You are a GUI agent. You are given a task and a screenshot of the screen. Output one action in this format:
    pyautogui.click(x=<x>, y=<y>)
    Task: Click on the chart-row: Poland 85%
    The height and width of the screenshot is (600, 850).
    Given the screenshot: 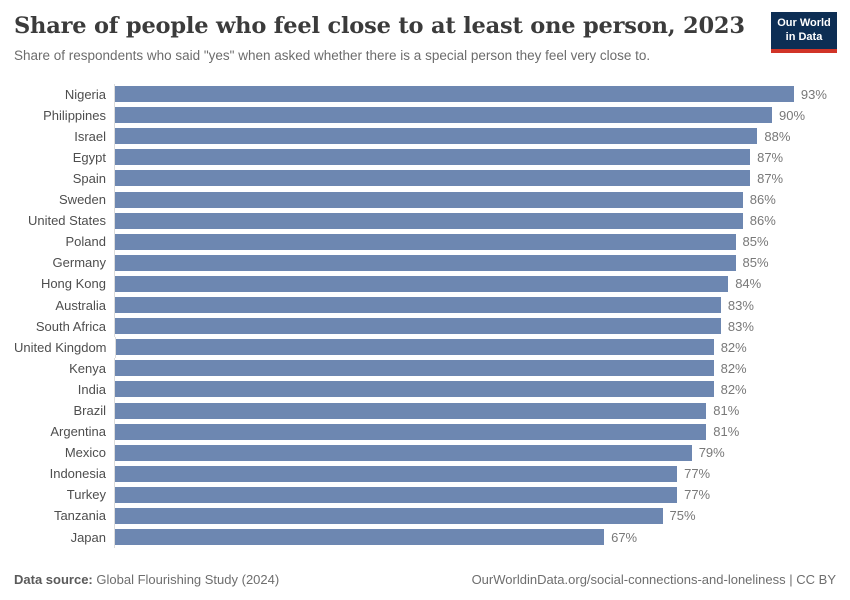 What is the action you would take?
    pyautogui.click(x=429, y=242)
    